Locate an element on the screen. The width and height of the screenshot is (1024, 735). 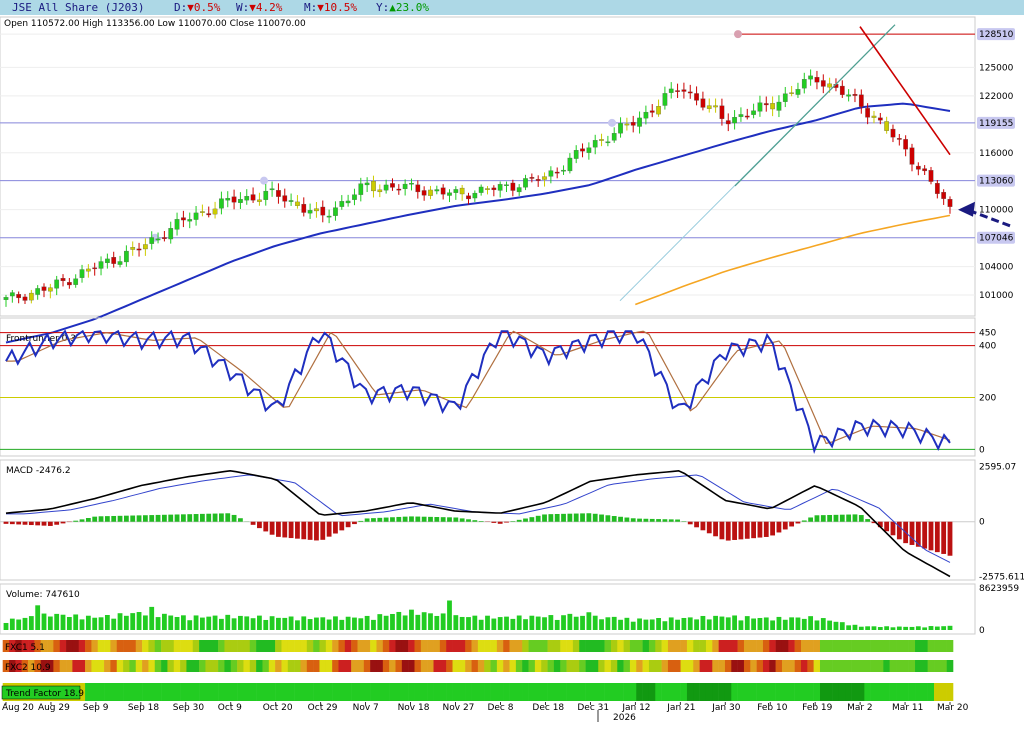
x-tick-label: Dec 8 is located at coordinates (500, 708).